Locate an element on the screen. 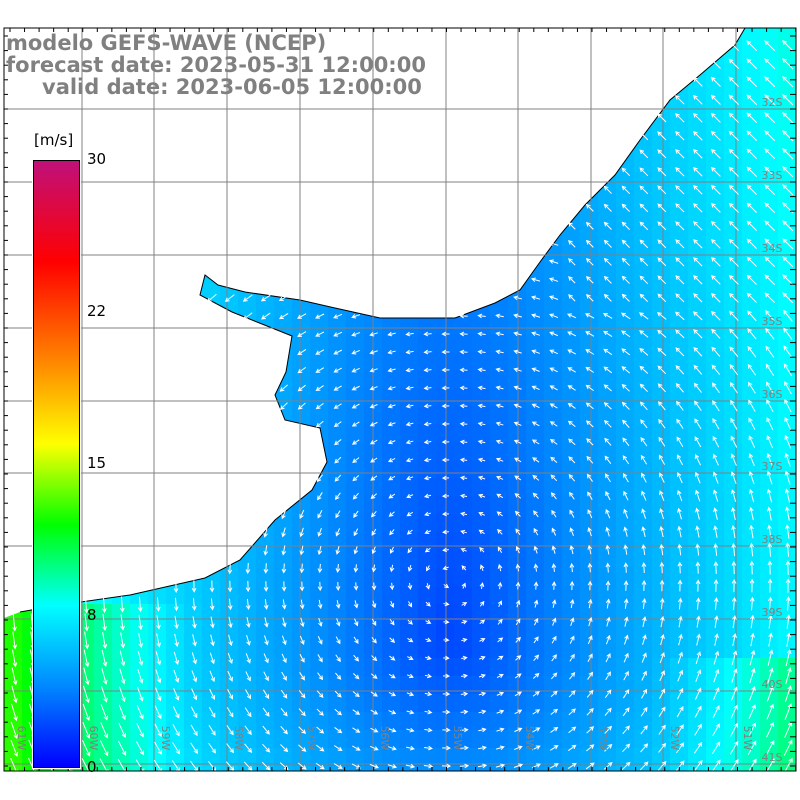  lat-label: 35S is located at coordinates (772, 321).